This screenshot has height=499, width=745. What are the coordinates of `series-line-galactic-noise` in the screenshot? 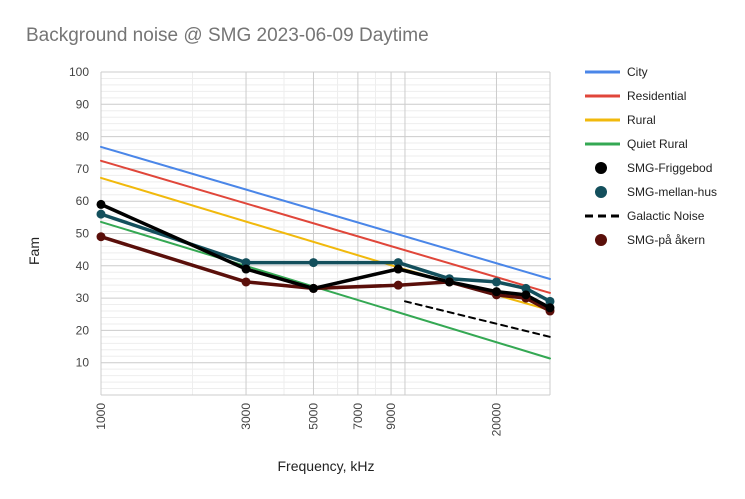 It's located at (477, 319).